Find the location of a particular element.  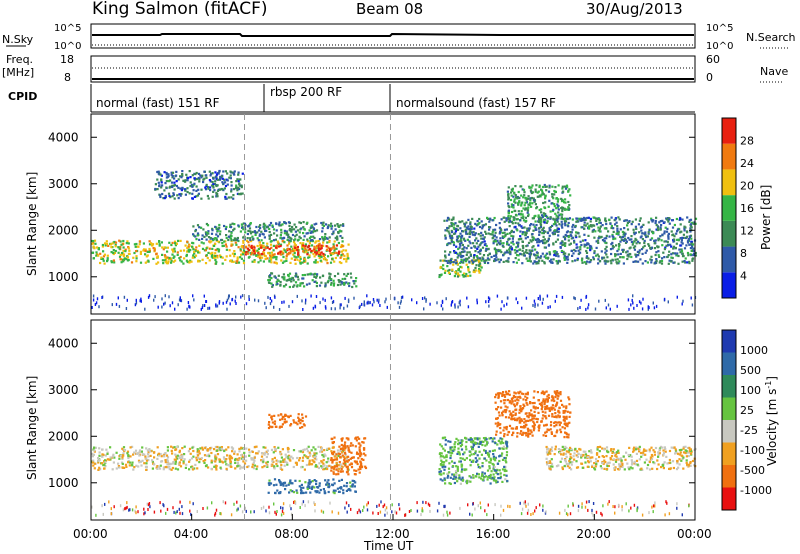

nave-tick-bottom: 0 is located at coordinates (709, 77).